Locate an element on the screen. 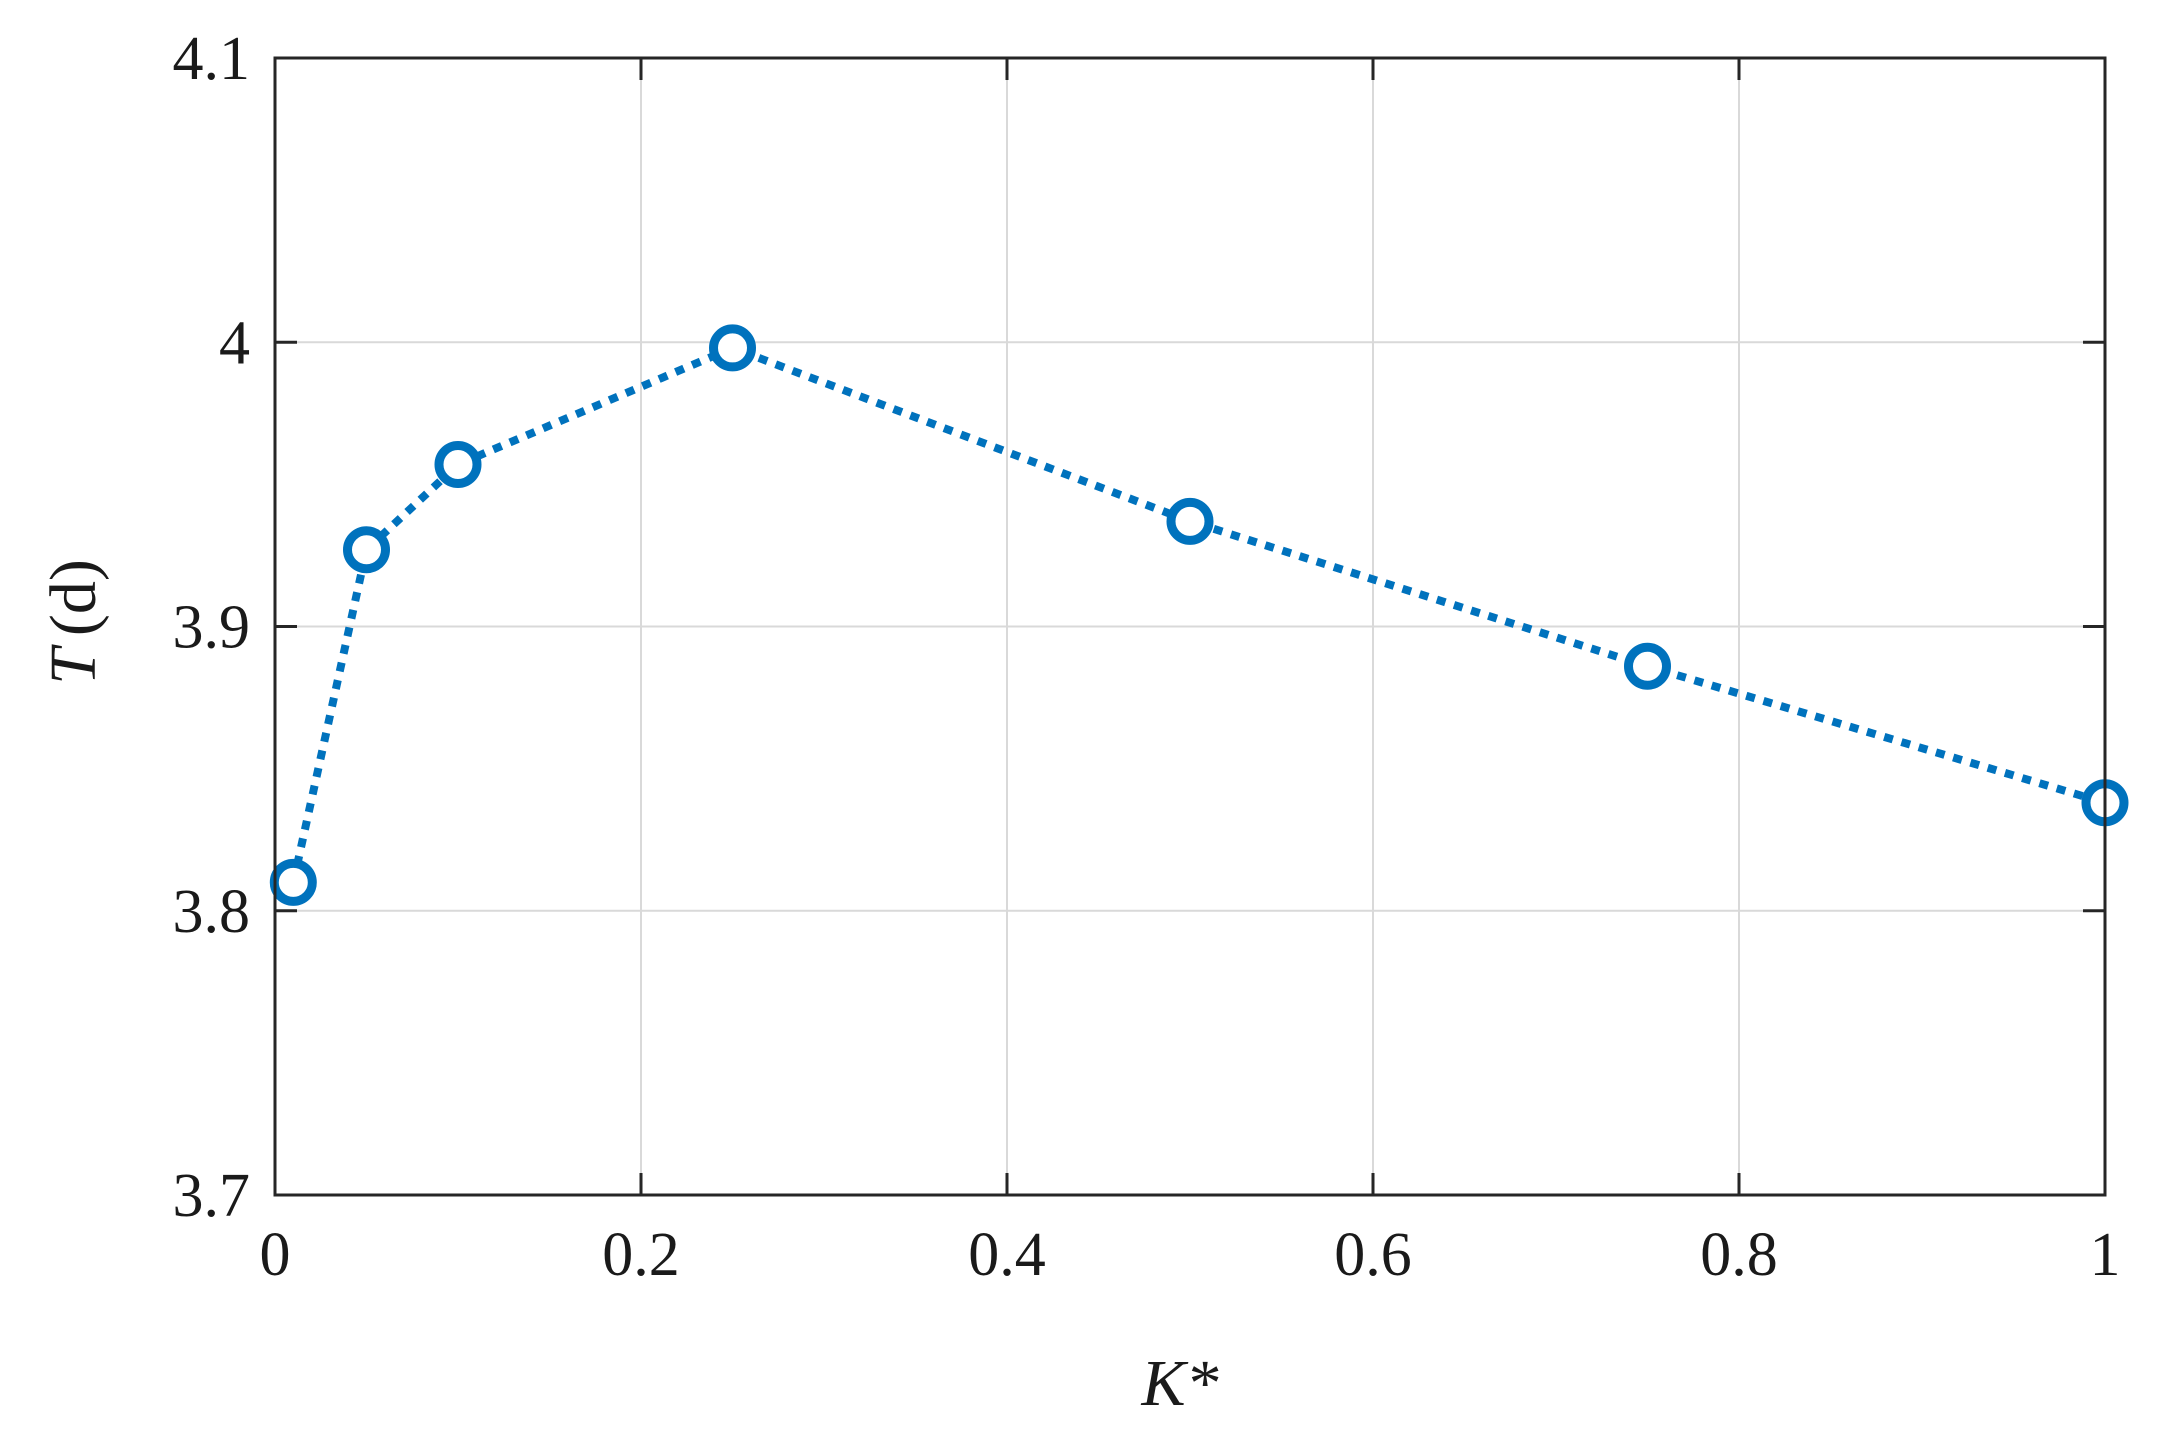 The image size is (2163, 1446). y-tick-label: 4 is located at coordinates (234, 343).